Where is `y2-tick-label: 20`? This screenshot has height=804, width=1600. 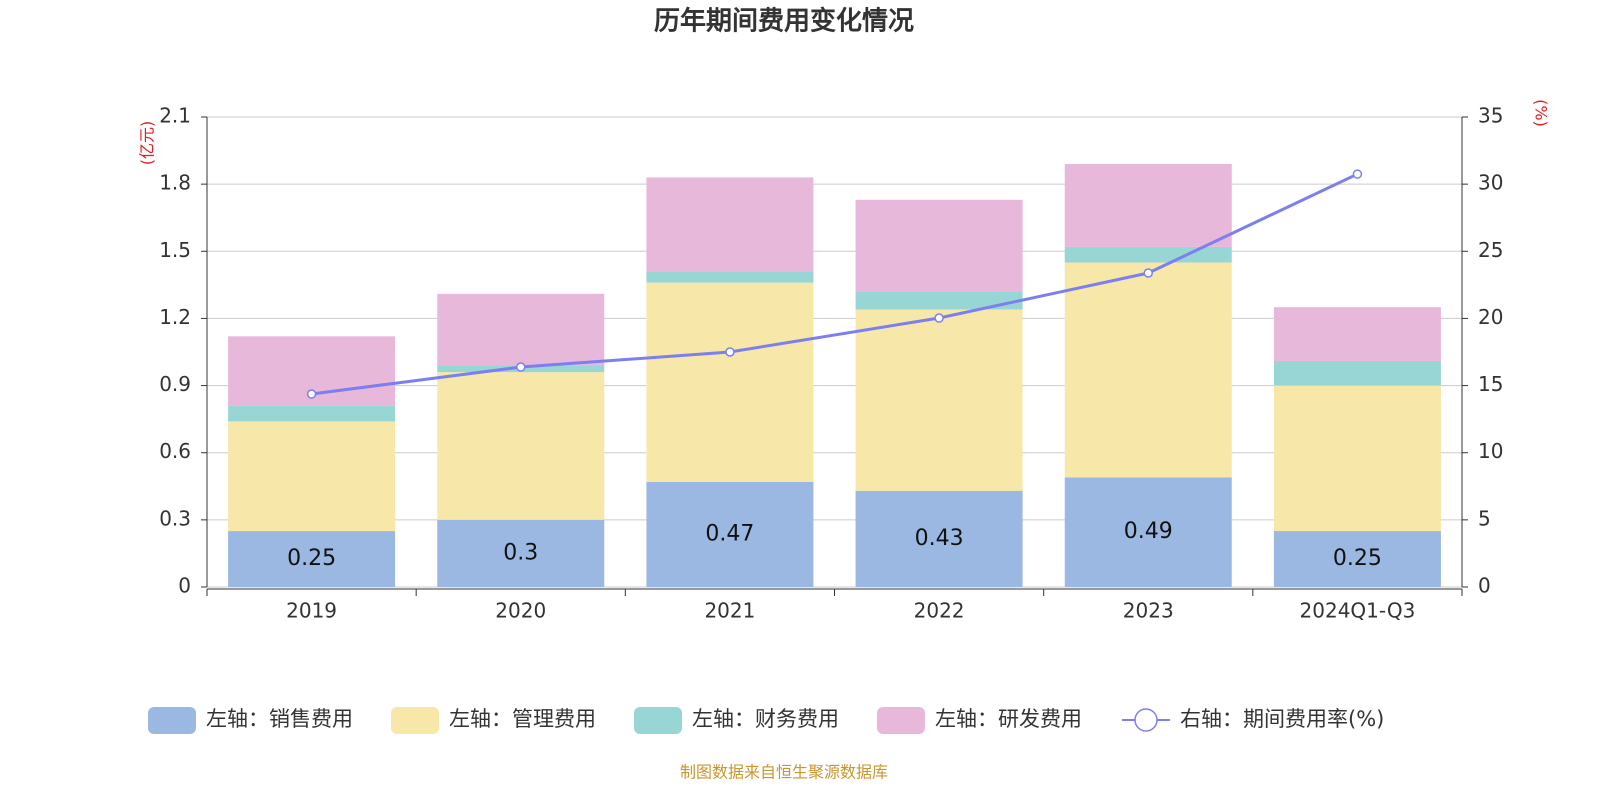 y2-tick-label: 20 is located at coordinates (1490, 317).